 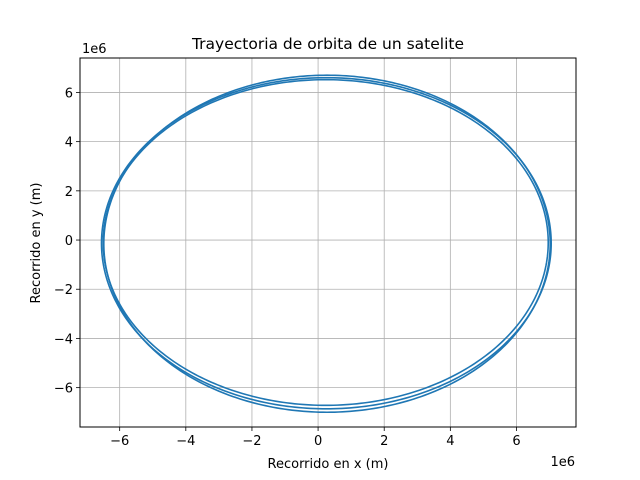 What do you see at coordinates (94, 49) in the screenshot?
I see `y-offset-label: 1e6` at bounding box center [94, 49].